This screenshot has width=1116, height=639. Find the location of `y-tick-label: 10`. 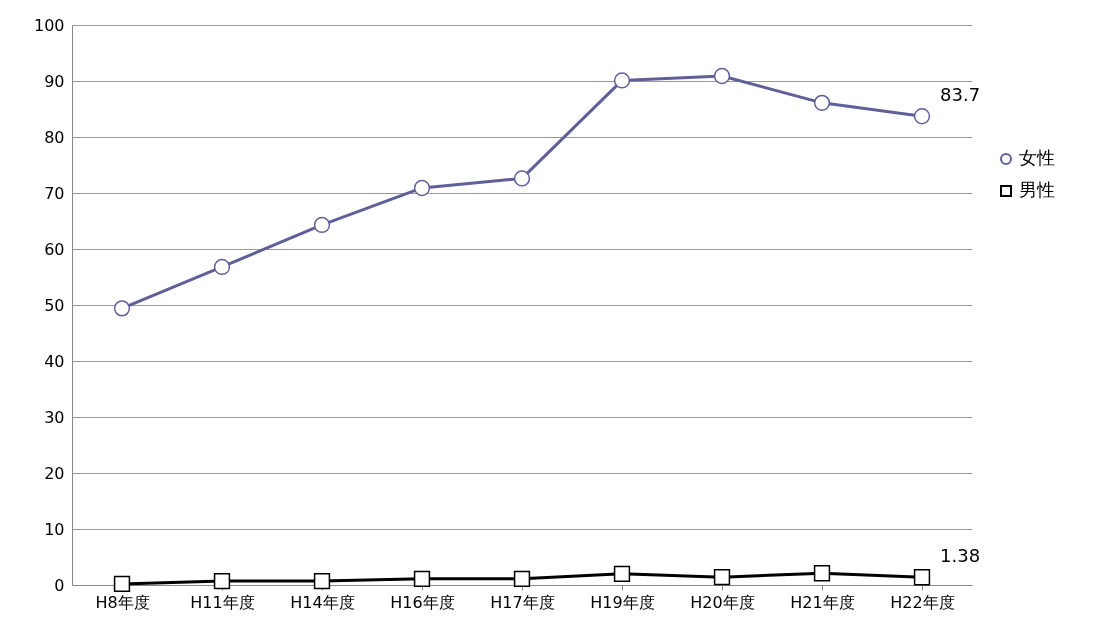

y-tick-label: 10 is located at coordinates (54, 529).